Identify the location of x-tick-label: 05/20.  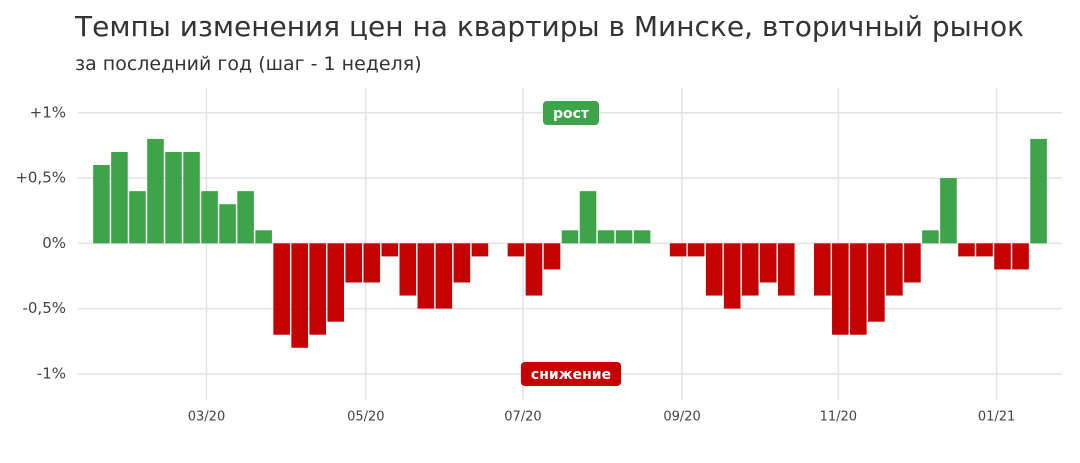
(365, 417).